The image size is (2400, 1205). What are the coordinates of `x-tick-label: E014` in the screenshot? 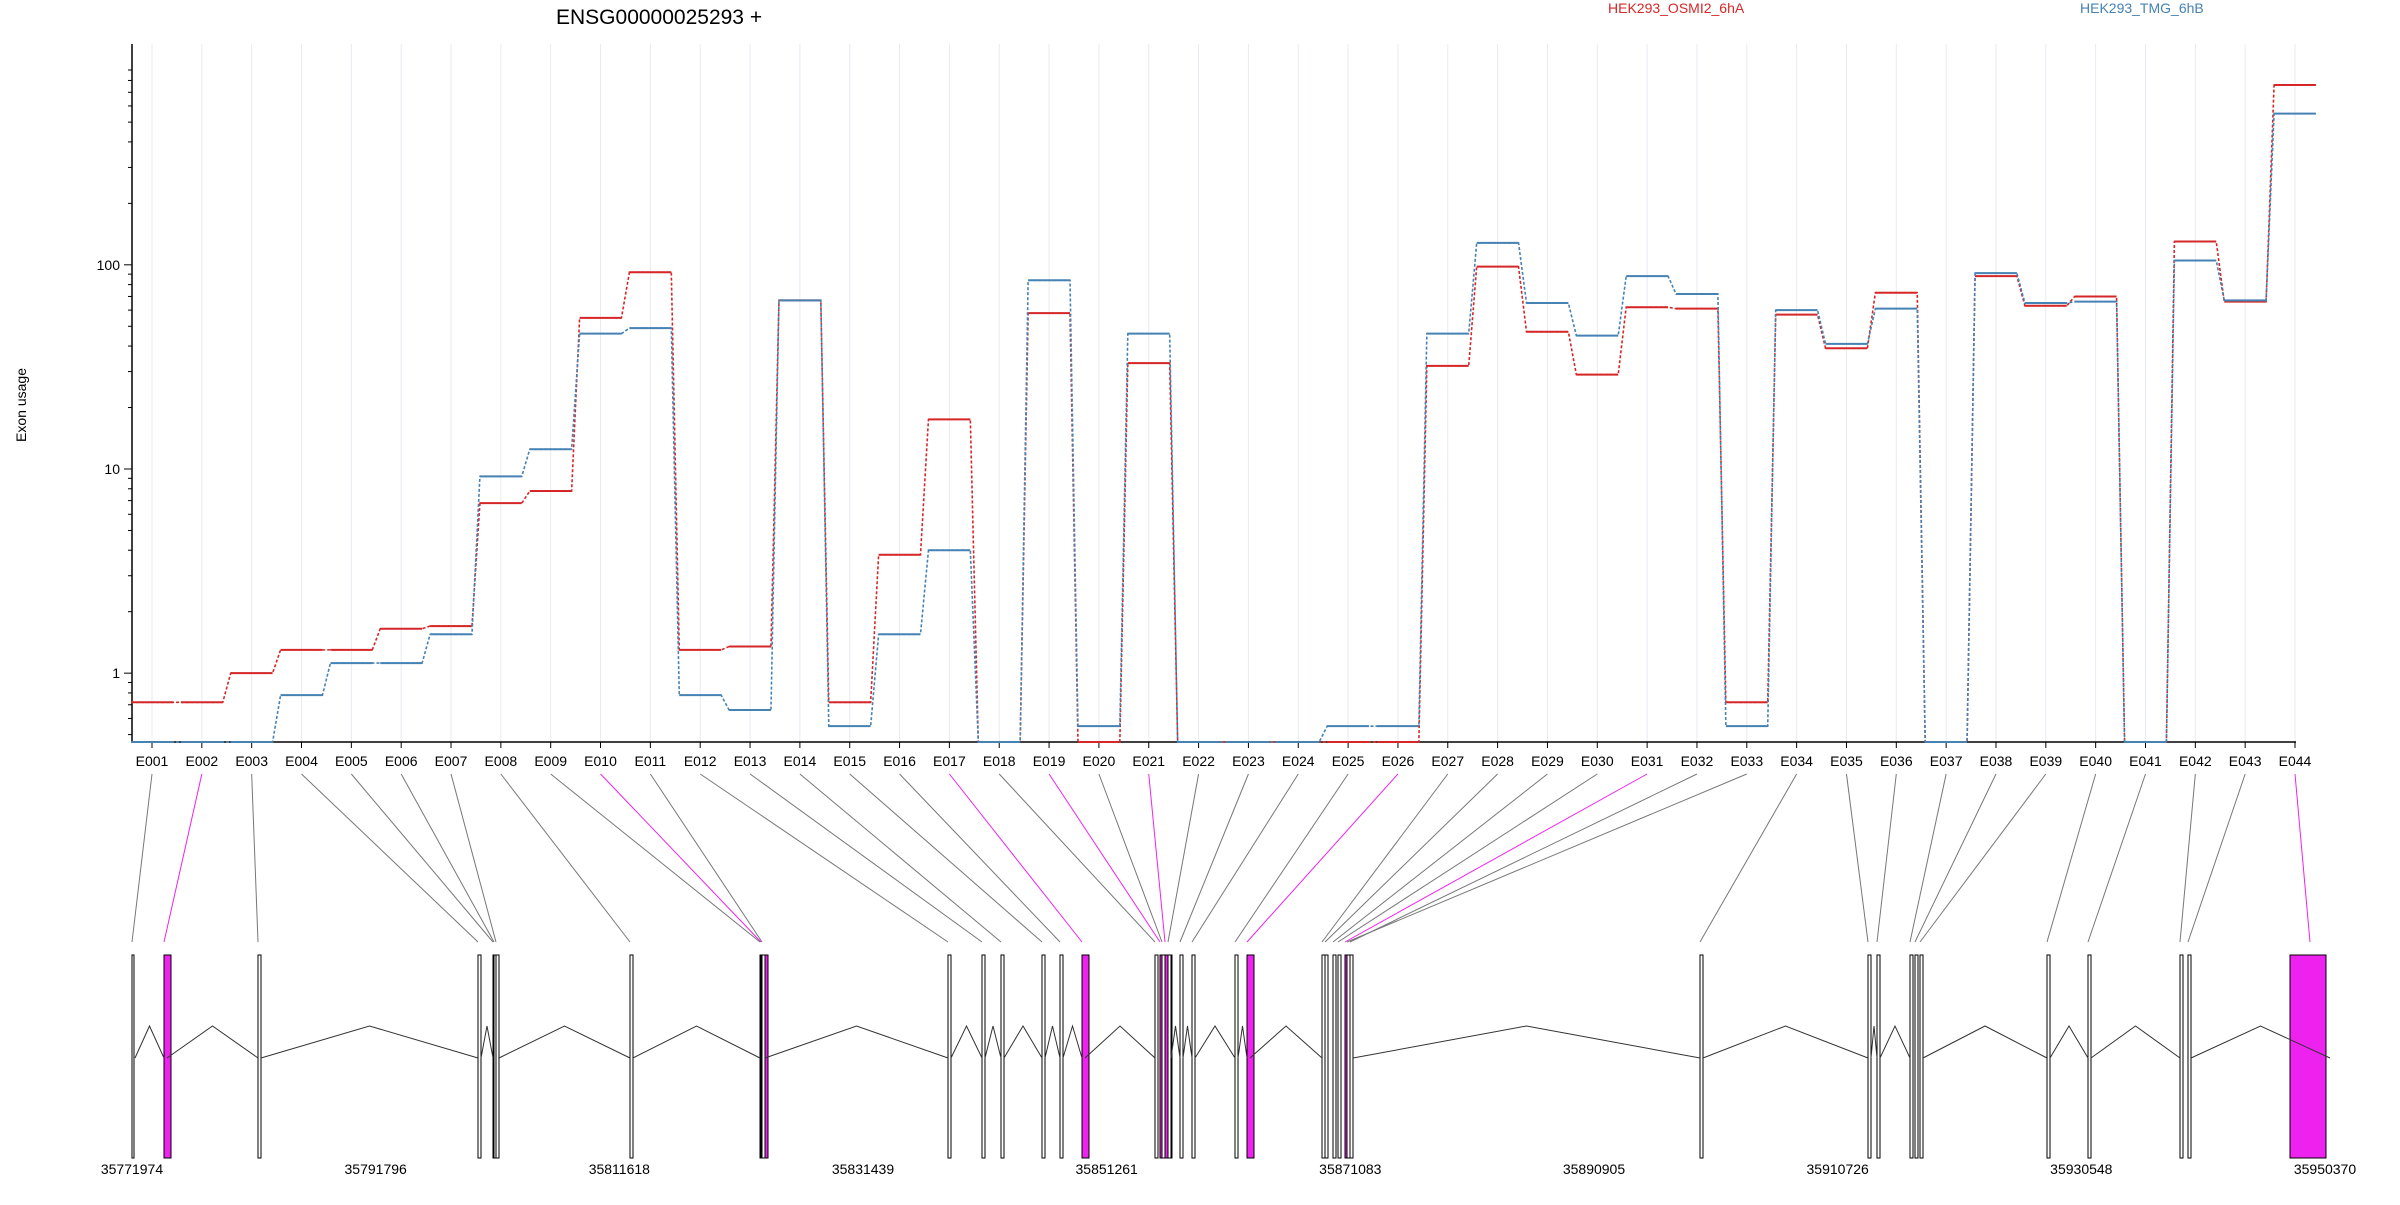 It's located at (800, 761).